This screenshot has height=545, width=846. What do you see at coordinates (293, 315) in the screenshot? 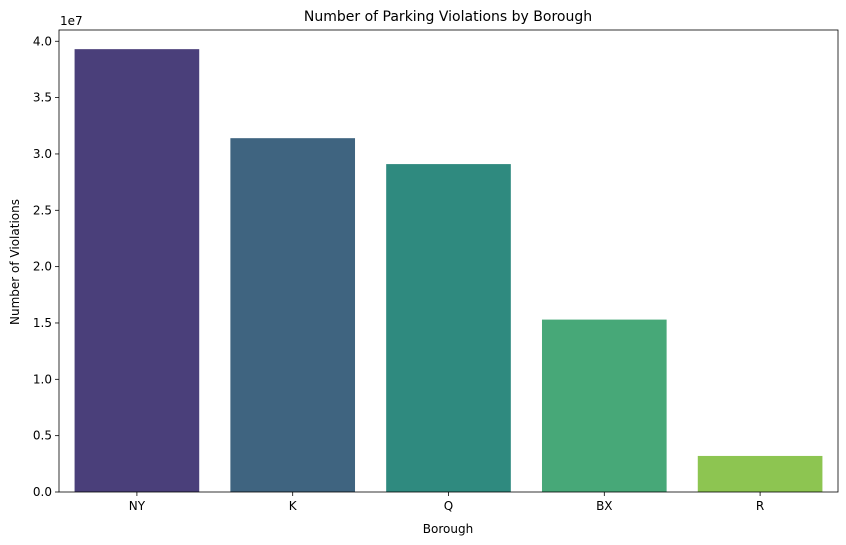
I see `bar-k` at bounding box center [293, 315].